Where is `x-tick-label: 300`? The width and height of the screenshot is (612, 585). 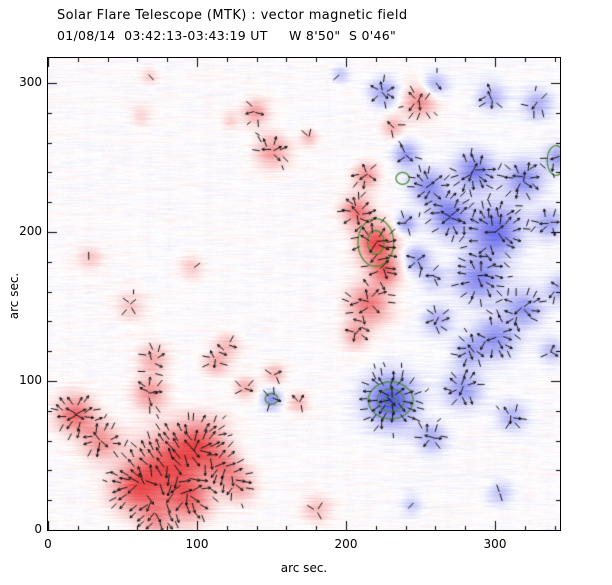 x-tick-label: 300 is located at coordinates (495, 544).